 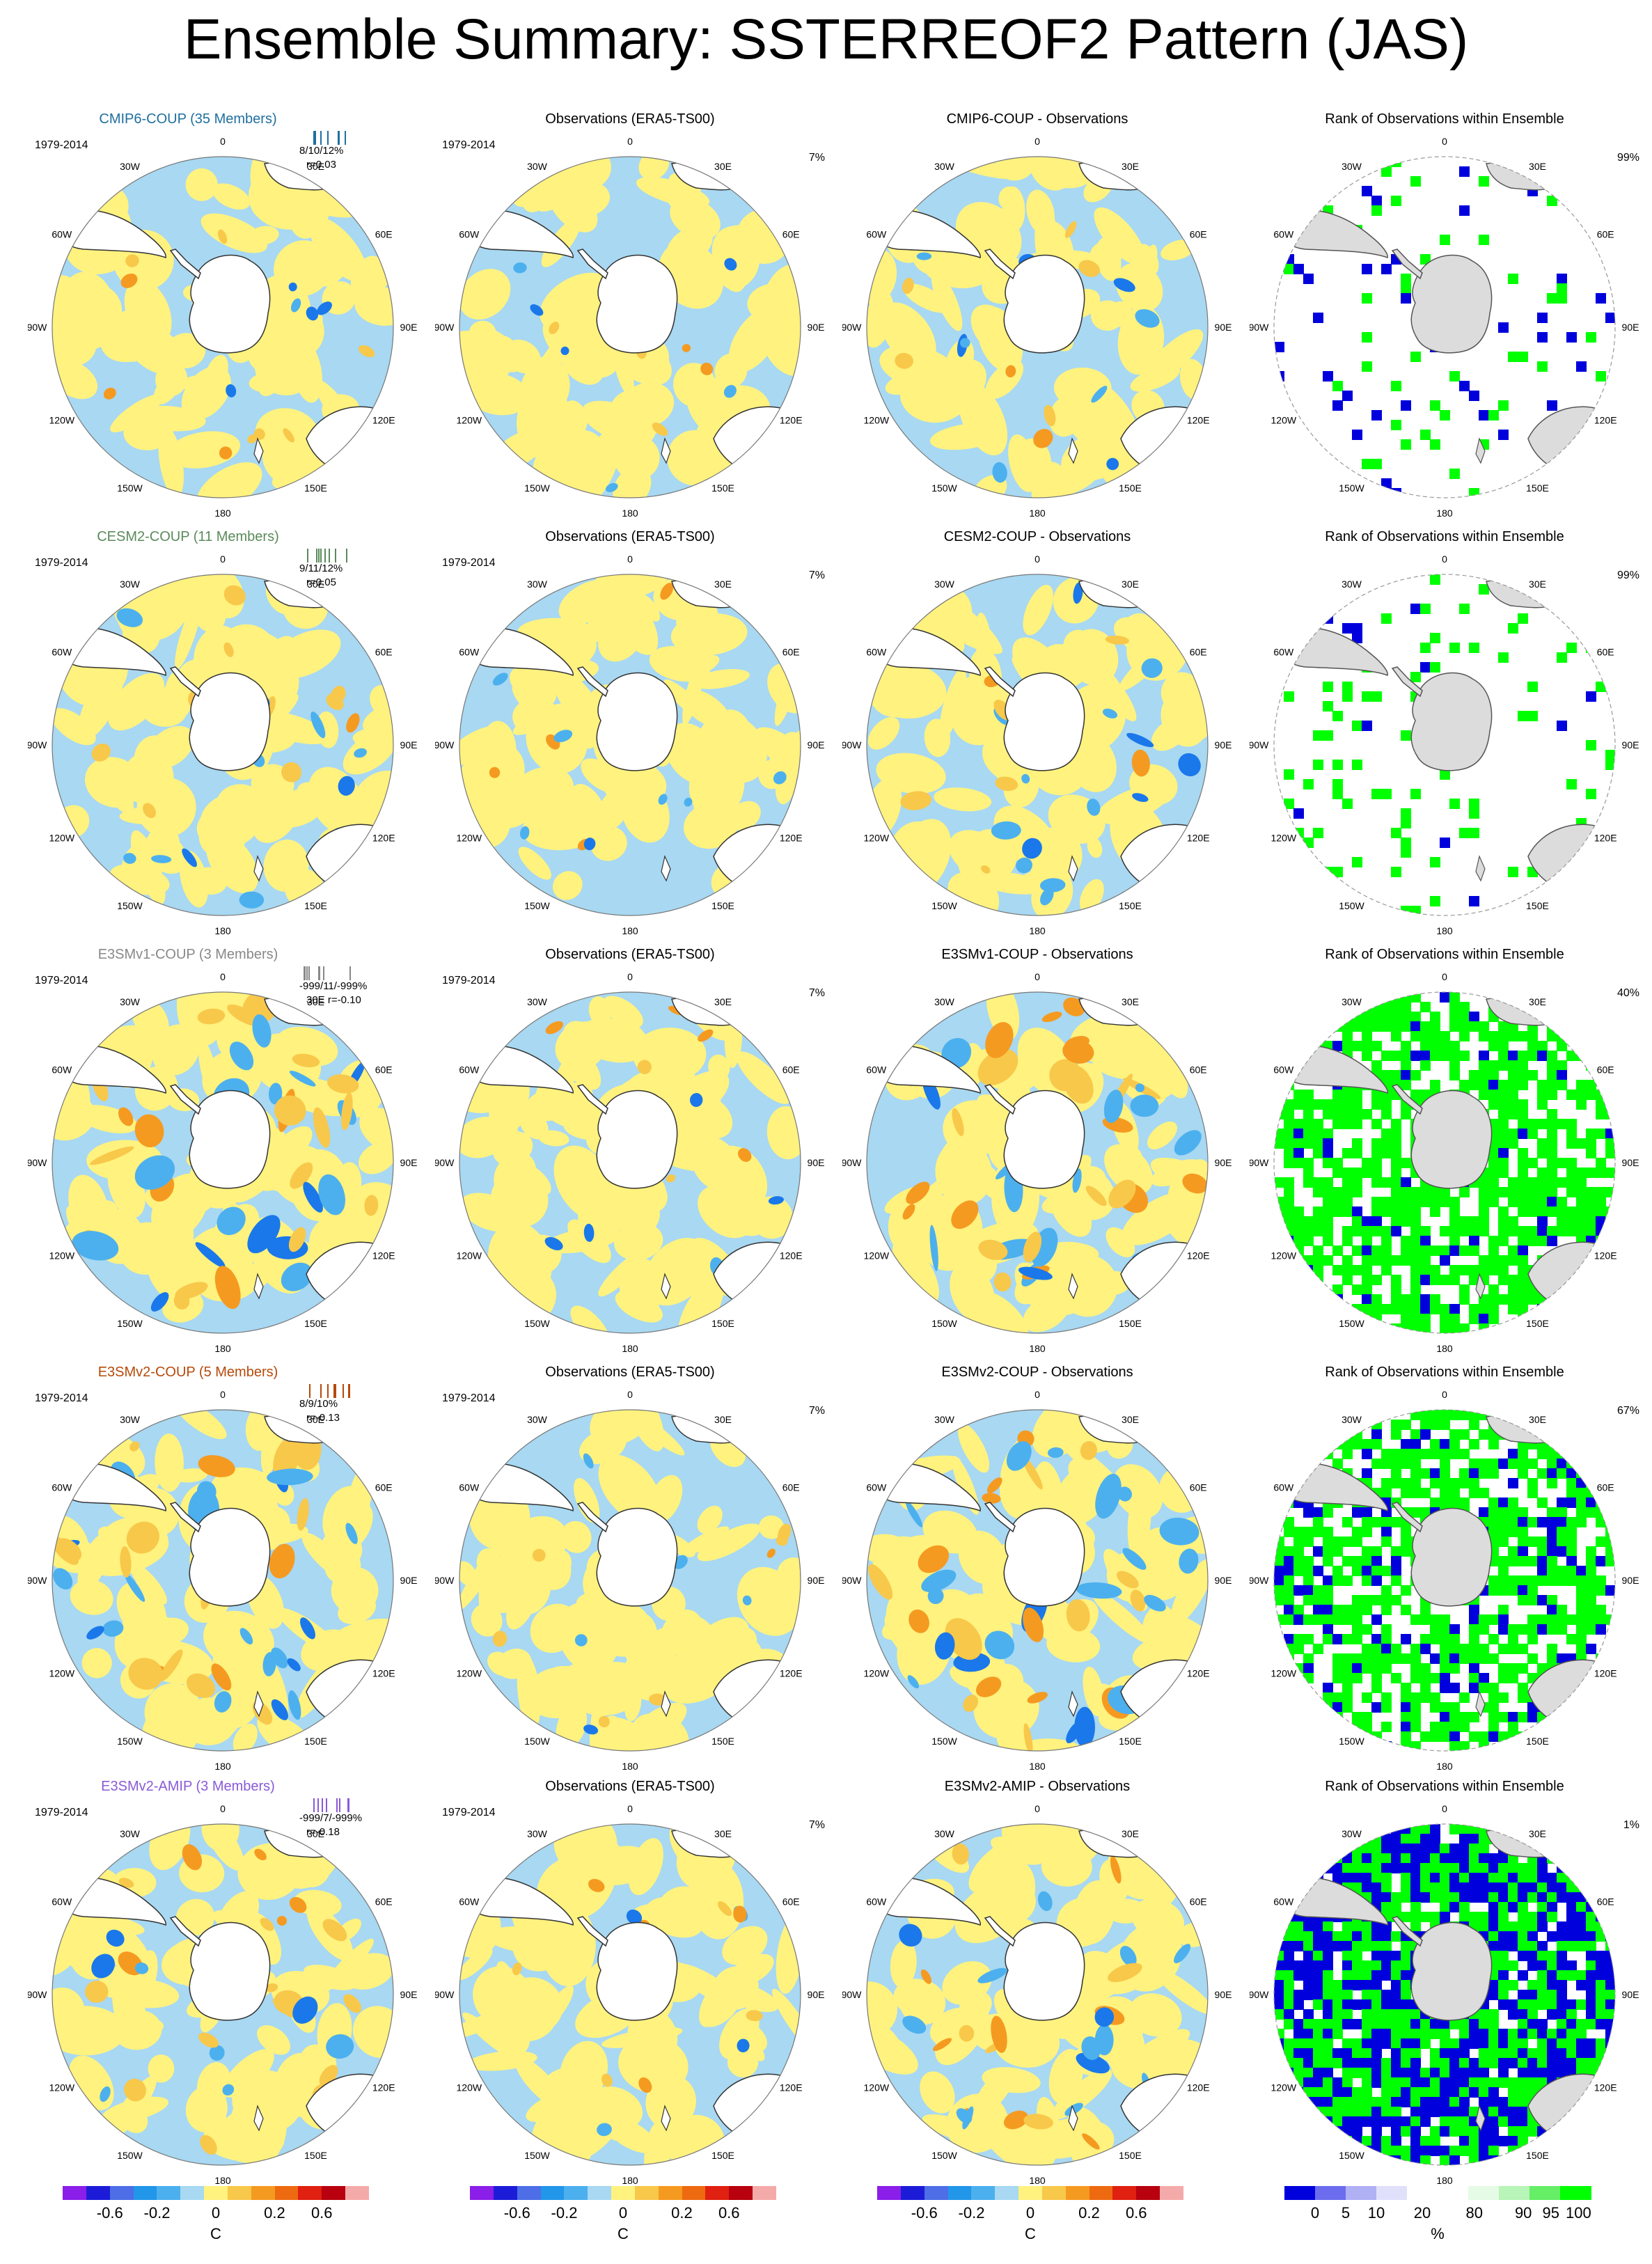 I want to click on map-boundary, so click(x=630, y=1994).